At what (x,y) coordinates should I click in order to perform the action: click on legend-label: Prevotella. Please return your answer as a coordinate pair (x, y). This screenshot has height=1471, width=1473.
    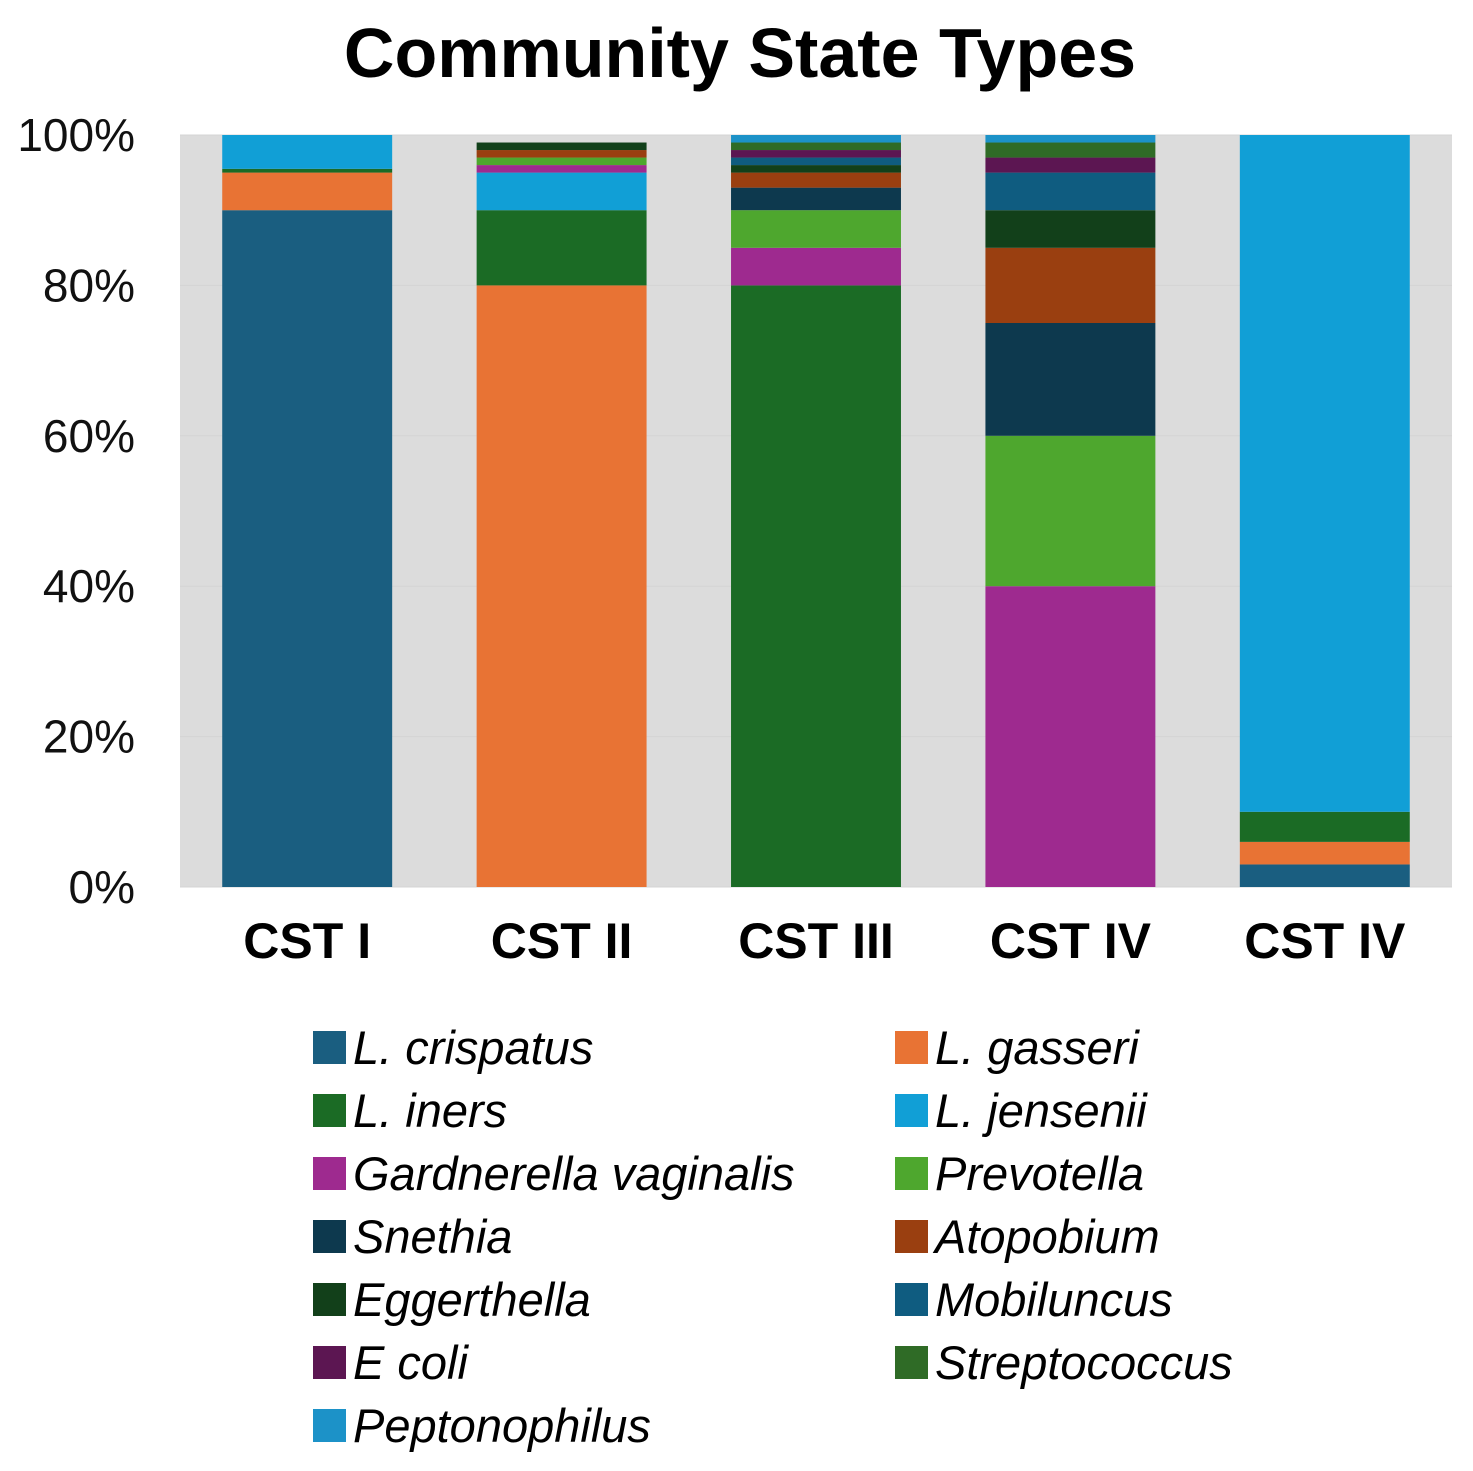
    Looking at the image, I should click on (1039, 1173).